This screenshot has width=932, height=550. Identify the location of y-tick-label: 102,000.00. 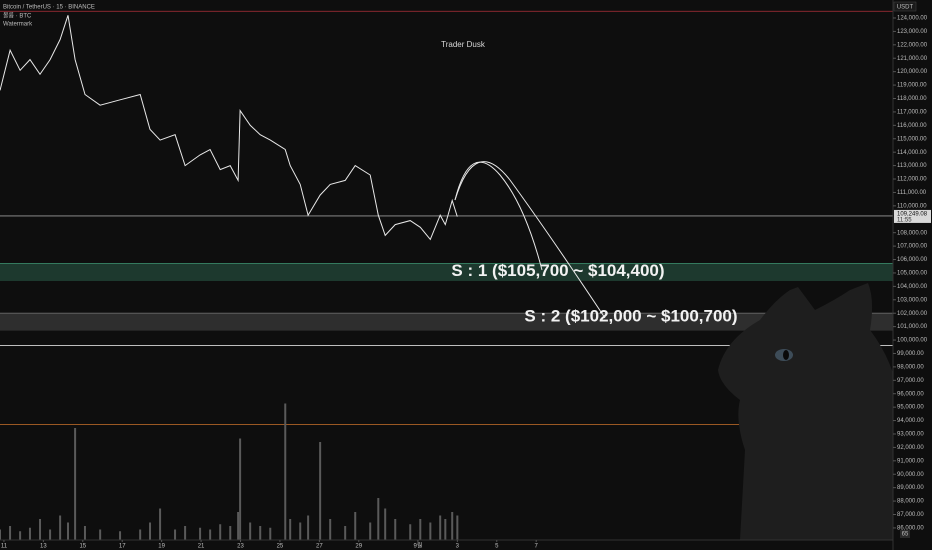
(912, 314).